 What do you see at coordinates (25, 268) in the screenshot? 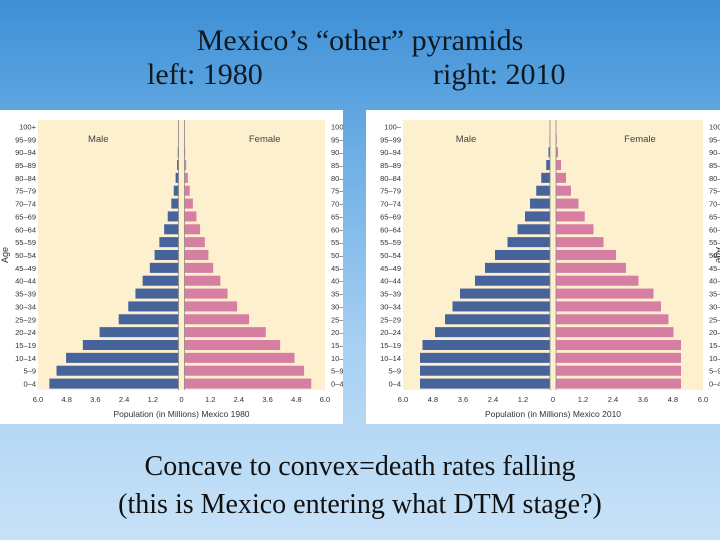
I see `age-label-left: 45–49` at bounding box center [25, 268].